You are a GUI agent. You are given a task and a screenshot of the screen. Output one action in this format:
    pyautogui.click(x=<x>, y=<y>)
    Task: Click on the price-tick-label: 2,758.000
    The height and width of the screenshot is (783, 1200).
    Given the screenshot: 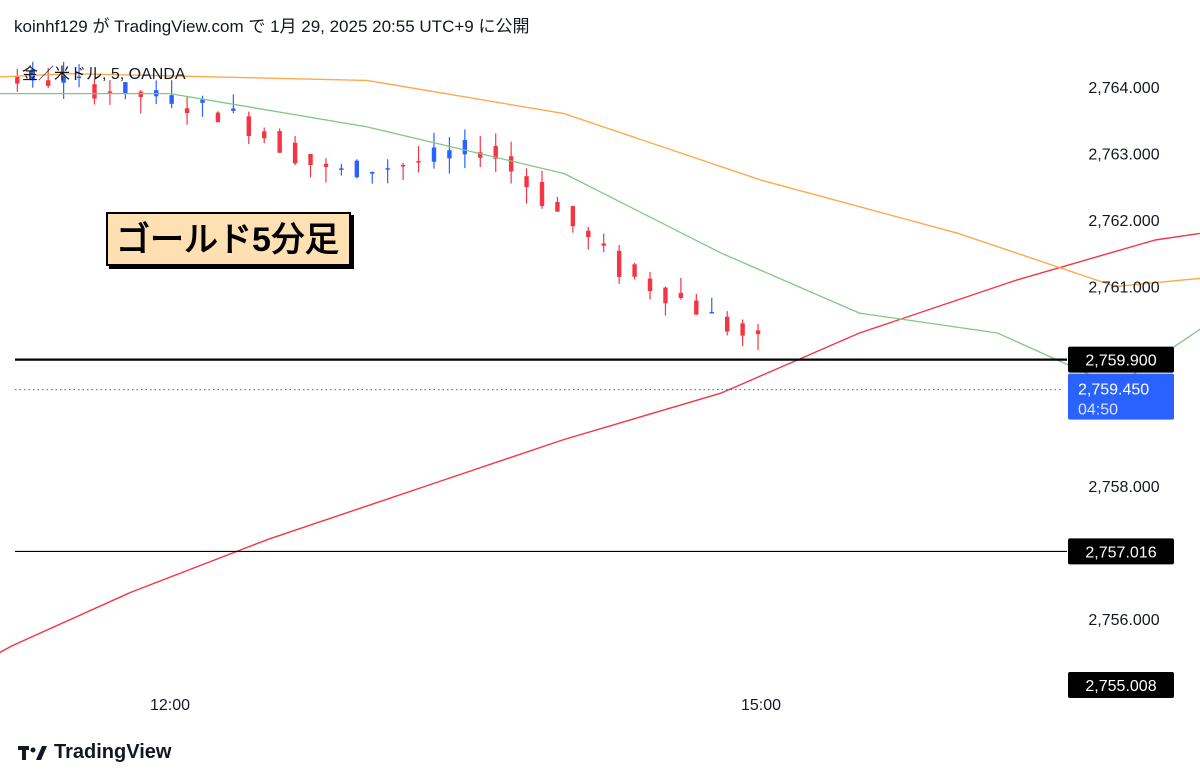 What is the action you would take?
    pyautogui.click(x=1123, y=487)
    